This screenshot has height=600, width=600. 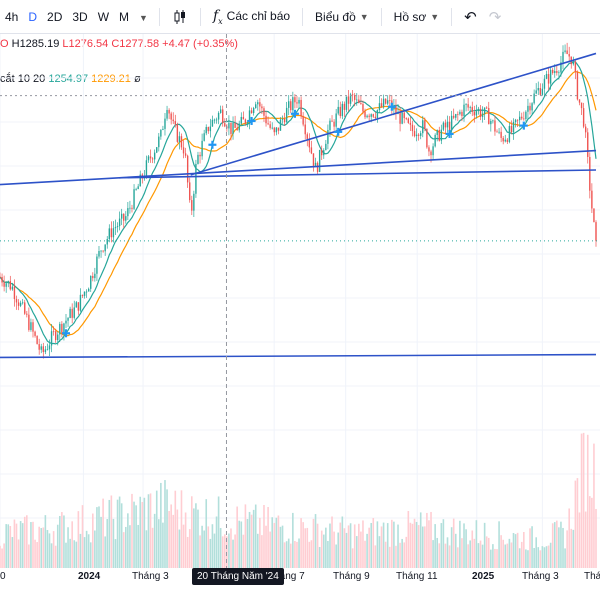 What do you see at coordinates (11, 17) in the screenshot?
I see `interval-4h: 4h` at bounding box center [11, 17].